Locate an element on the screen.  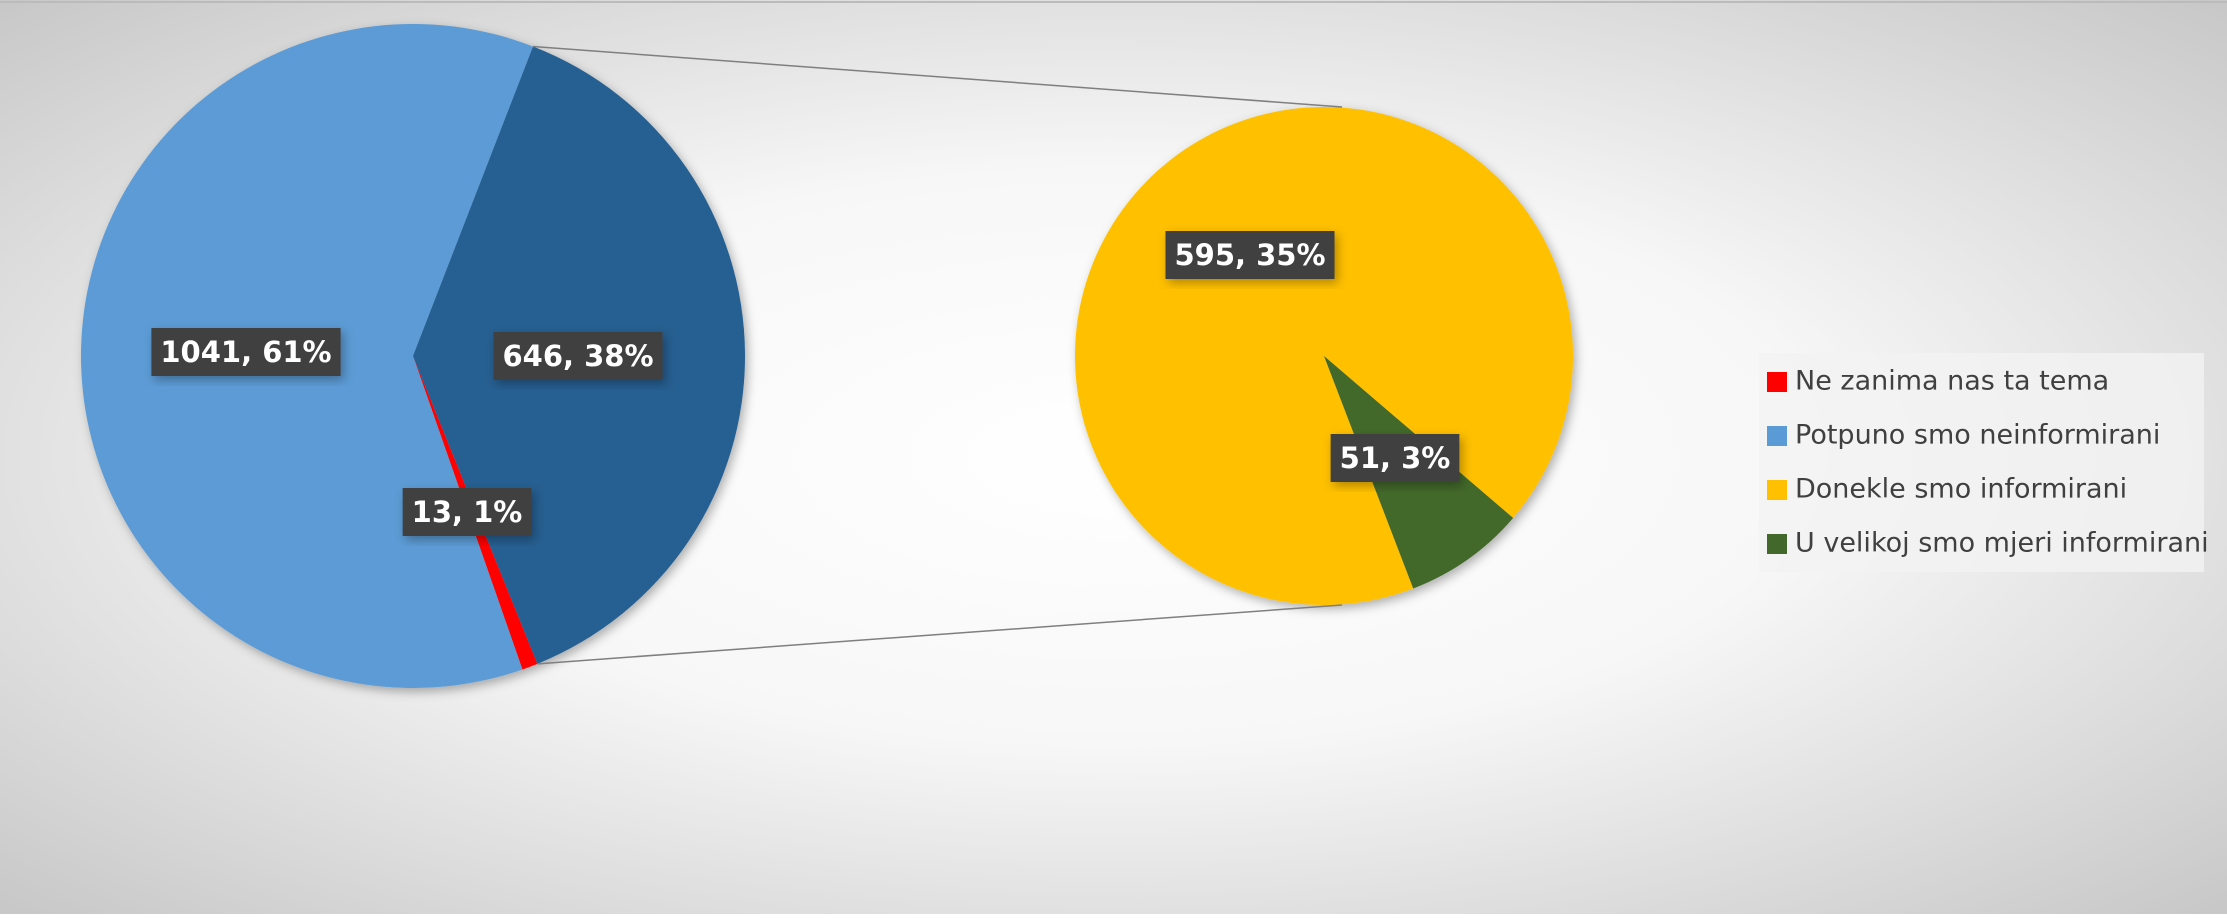
data-label: 595, 35% is located at coordinates (1250, 255).